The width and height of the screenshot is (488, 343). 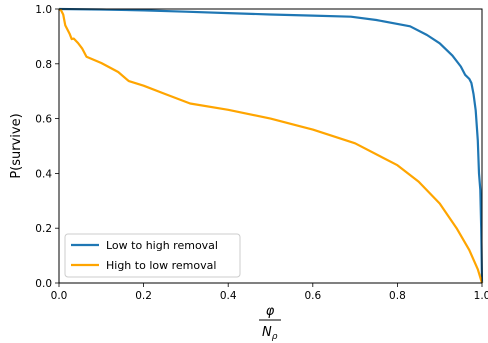 What do you see at coordinates (43, 229) in the screenshot?
I see `y-tick-label-1: 0.2` at bounding box center [43, 229].